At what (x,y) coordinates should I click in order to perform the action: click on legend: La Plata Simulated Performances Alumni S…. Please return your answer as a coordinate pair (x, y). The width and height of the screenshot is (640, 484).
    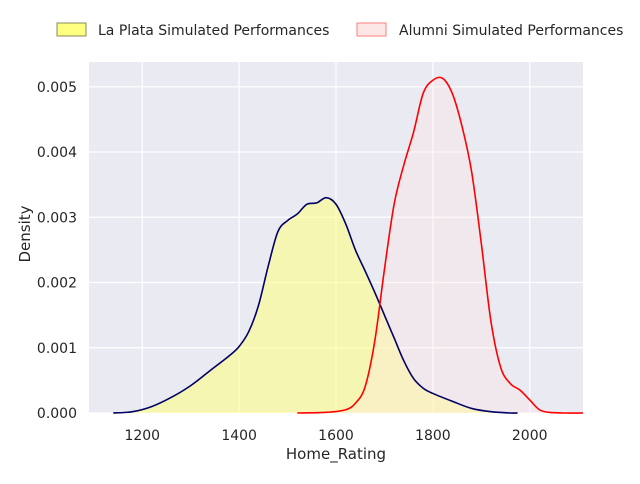
    Looking at the image, I should click on (339, 30).